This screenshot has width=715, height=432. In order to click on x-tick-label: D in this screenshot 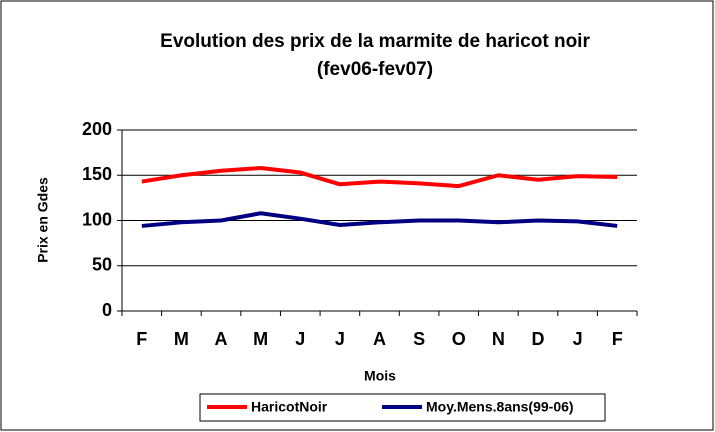, I will do `click(537, 339)`.